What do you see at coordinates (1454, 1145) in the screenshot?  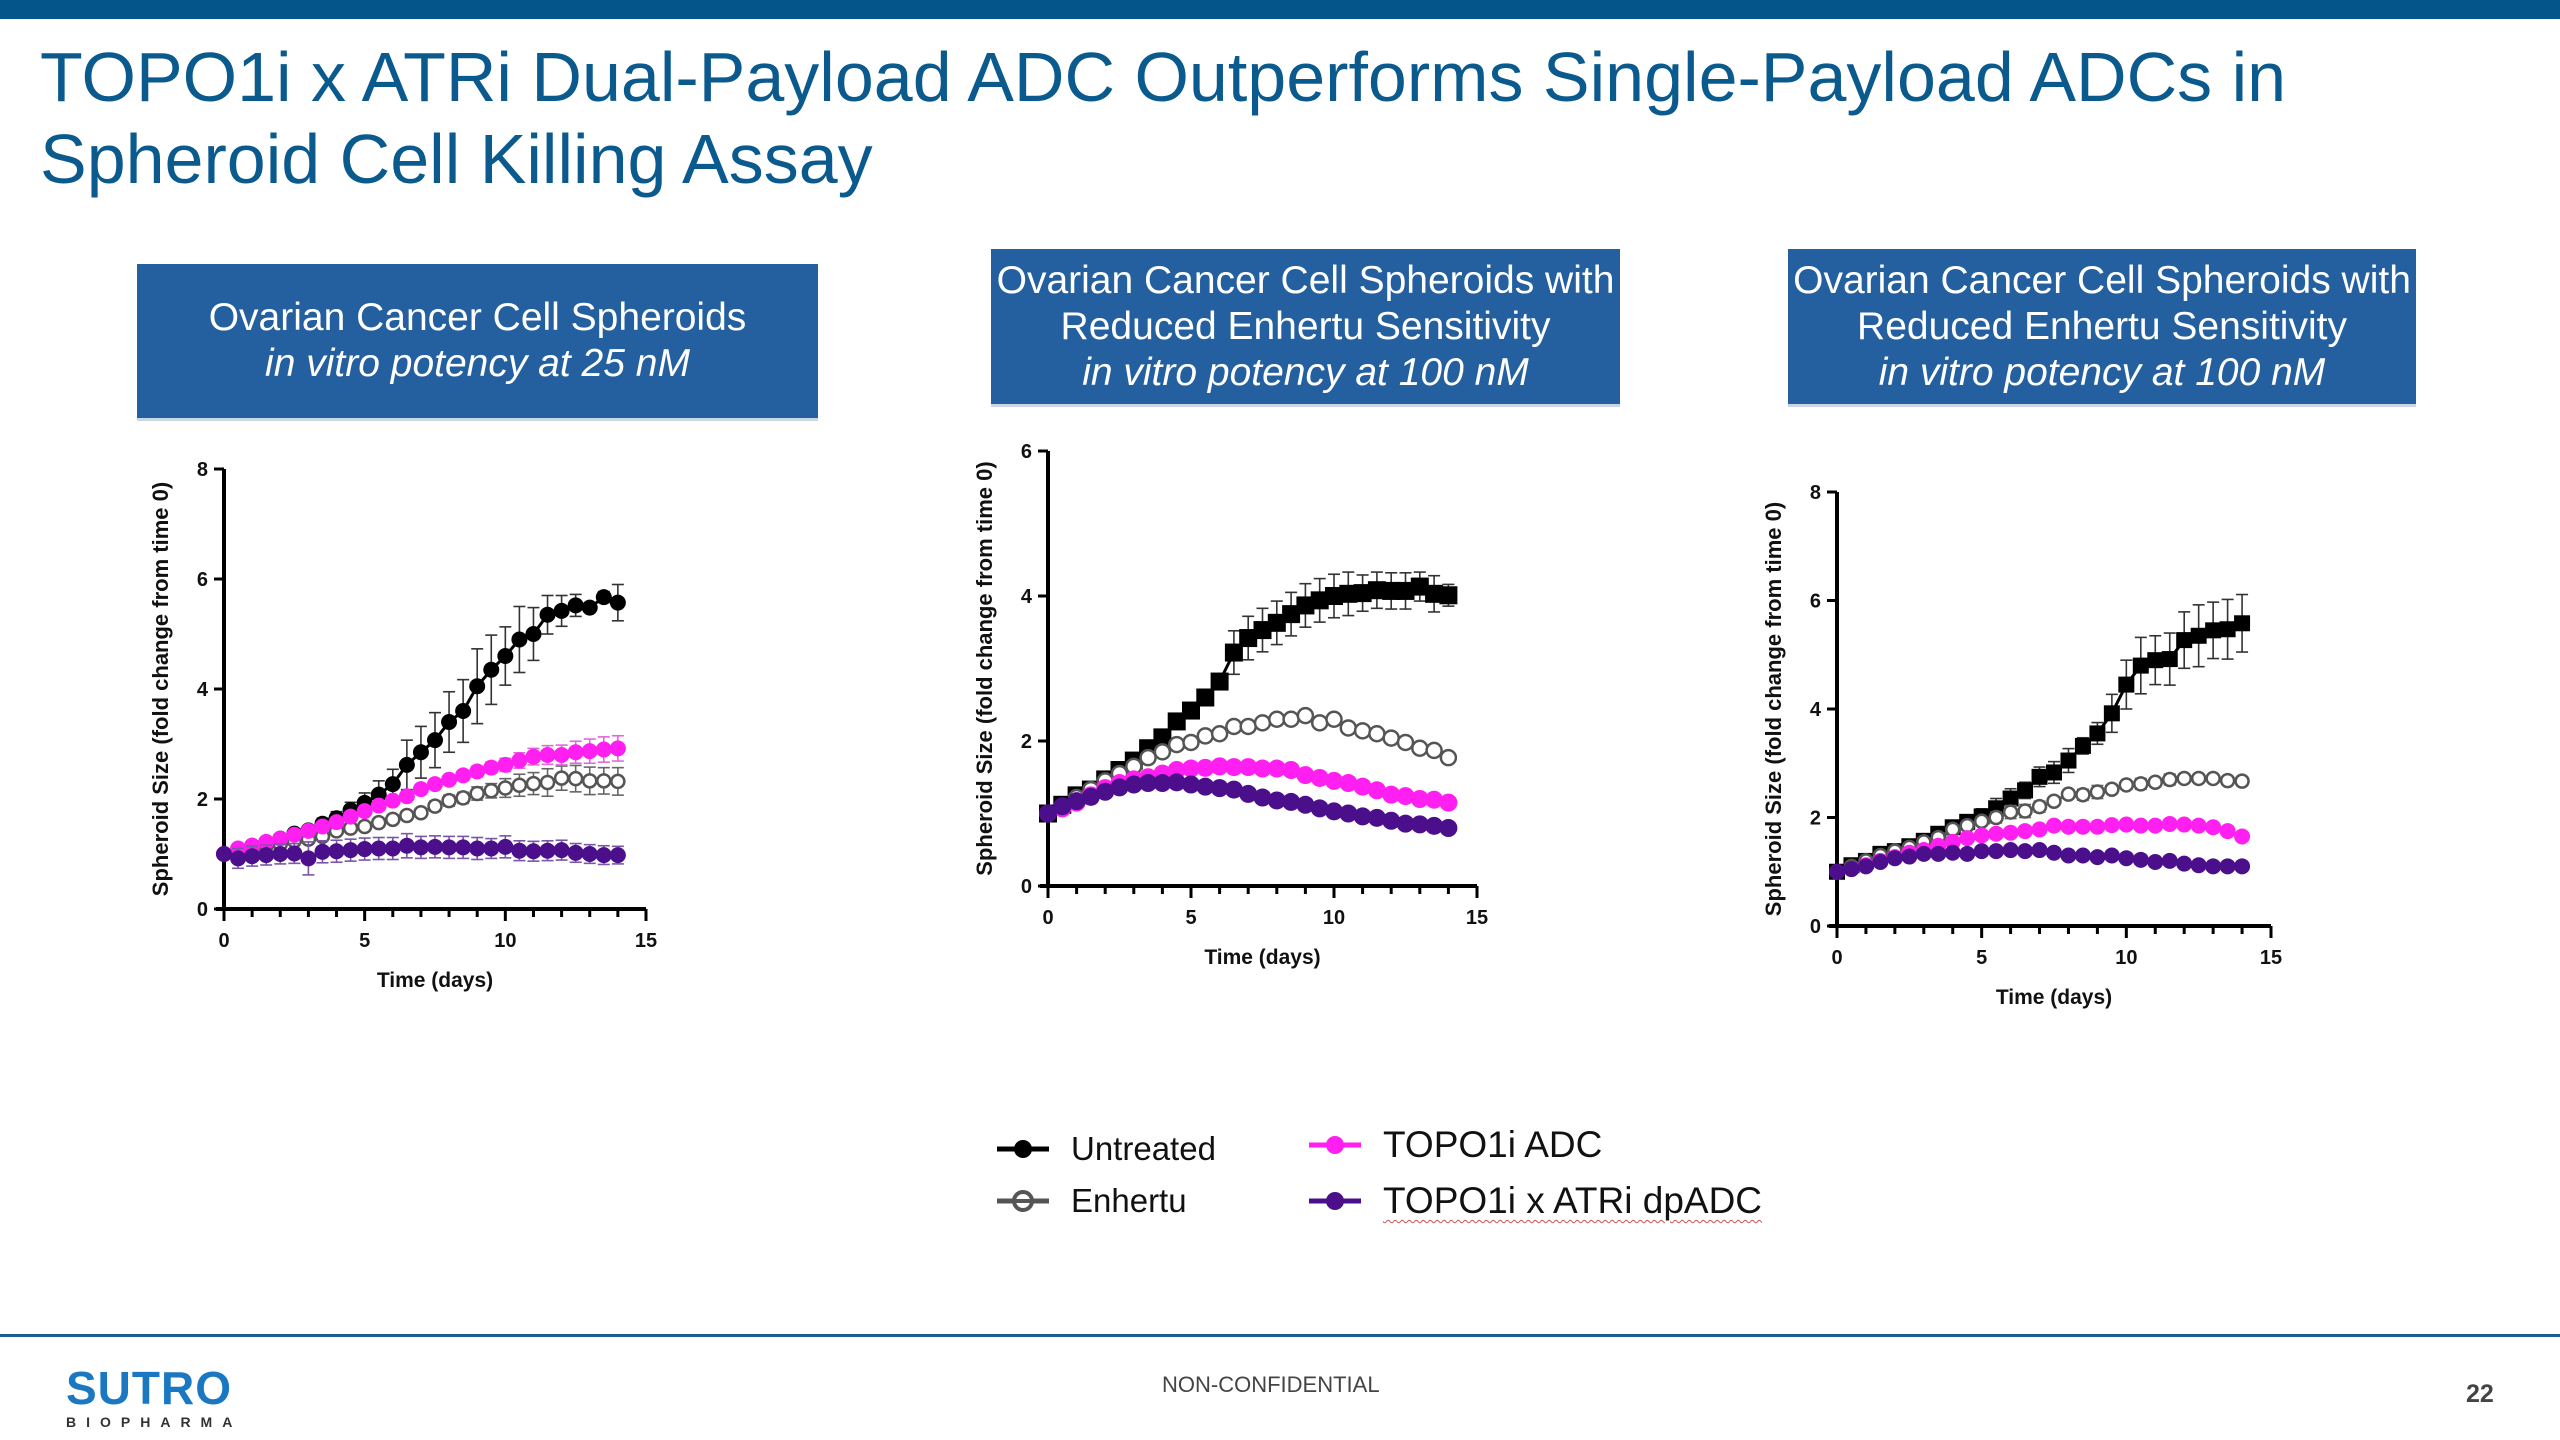 I see `legend-item-topo1i-adc: TOPO1i ADC` at bounding box center [1454, 1145].